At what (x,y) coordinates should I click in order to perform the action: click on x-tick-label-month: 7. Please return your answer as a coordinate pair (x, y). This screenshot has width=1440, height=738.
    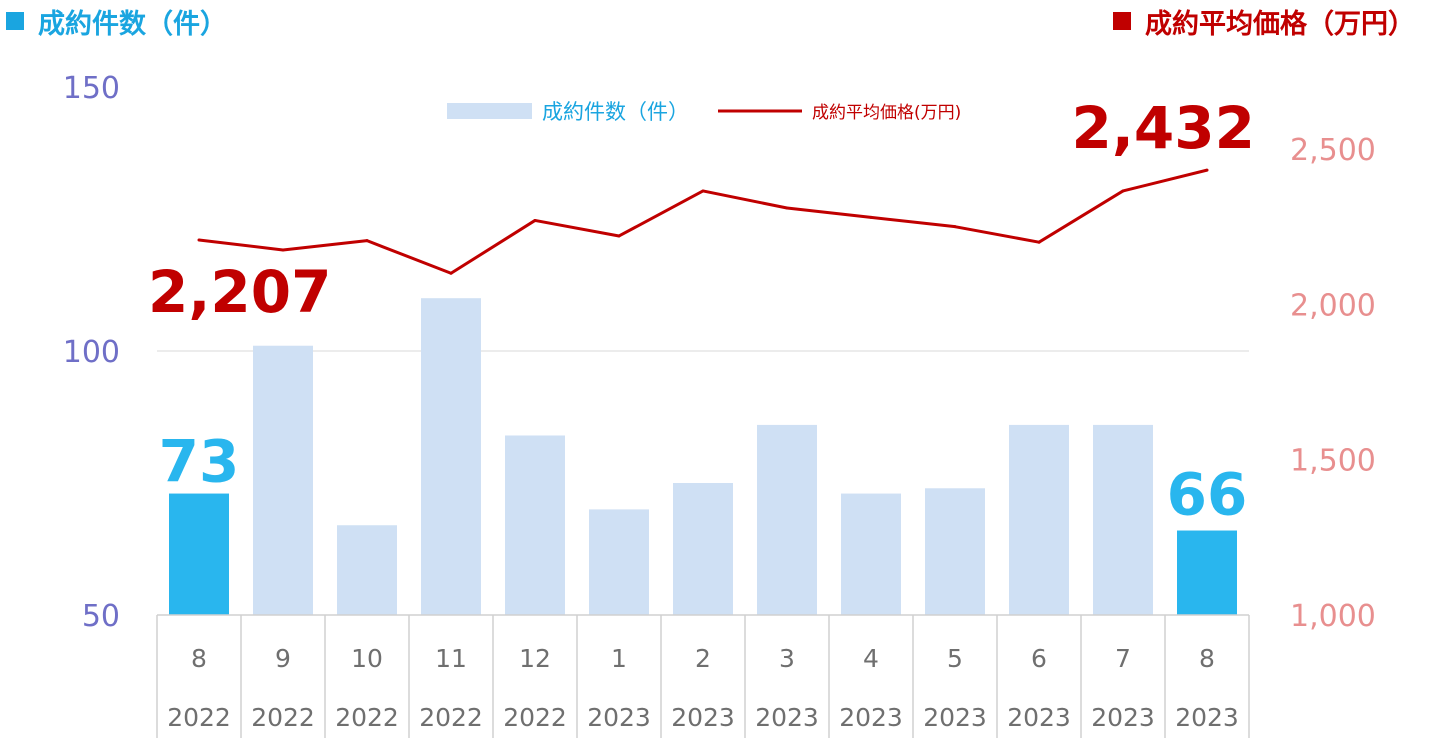
    Looking at the image, I should click on (1123, 658).